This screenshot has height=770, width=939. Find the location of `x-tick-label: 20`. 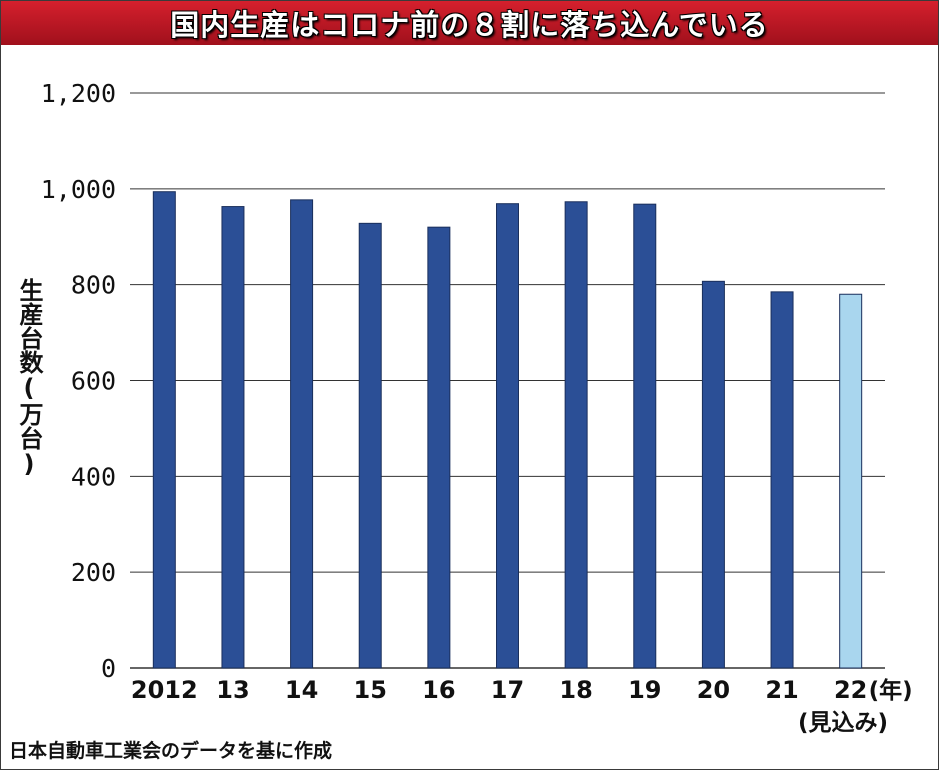

x-tick-label: 20 is located at coordinates (713, 690).